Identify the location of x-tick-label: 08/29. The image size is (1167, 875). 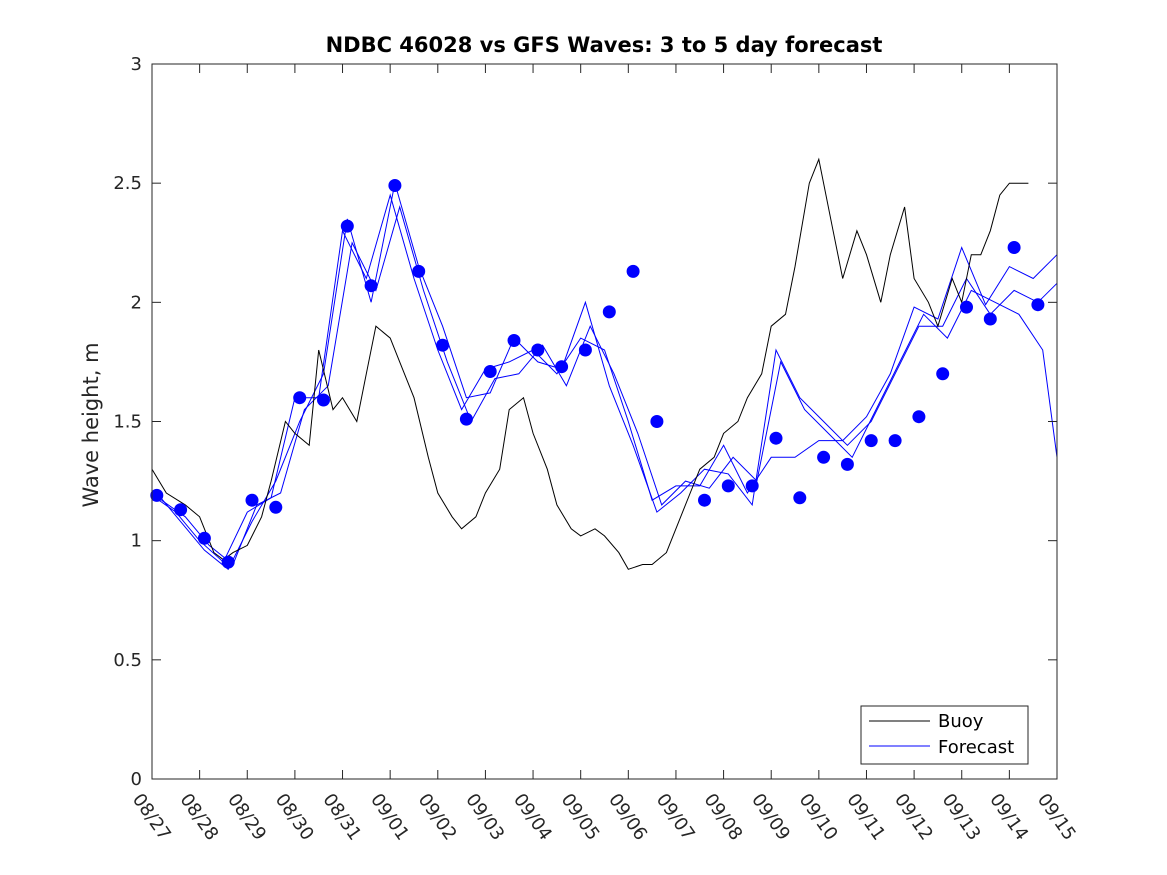
(246, 817).